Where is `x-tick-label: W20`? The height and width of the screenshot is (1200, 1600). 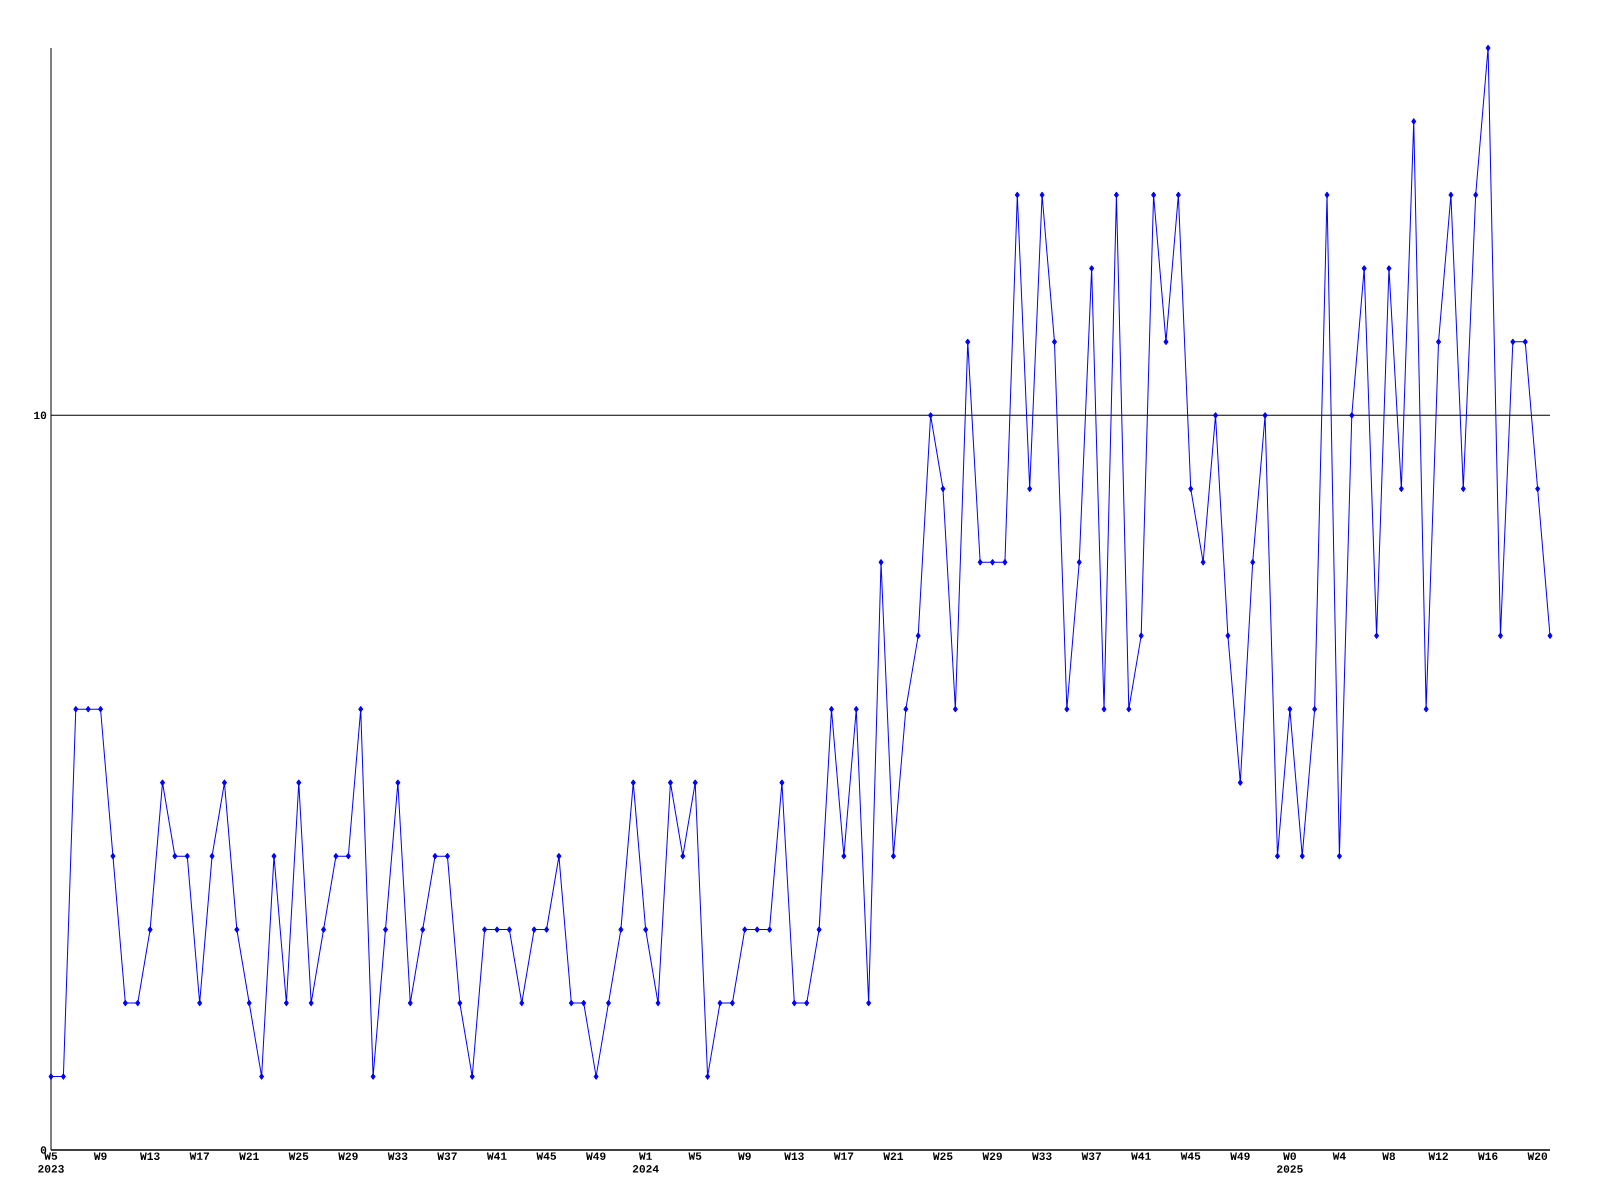 x-tick-label: W20 is located at coordinates (1537, 1156).